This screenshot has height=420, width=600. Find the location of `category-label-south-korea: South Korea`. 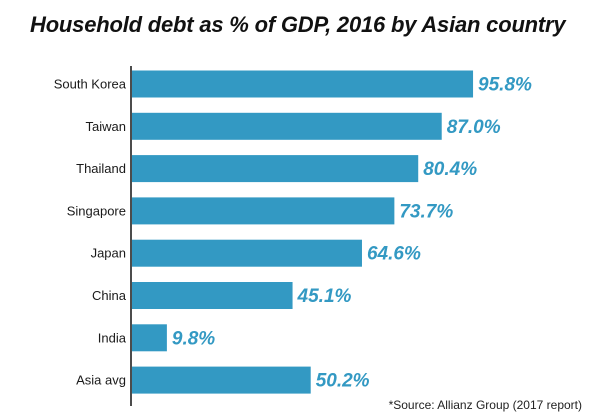

category-label-south-korea: South Korea is located at coordinates (90, 84).